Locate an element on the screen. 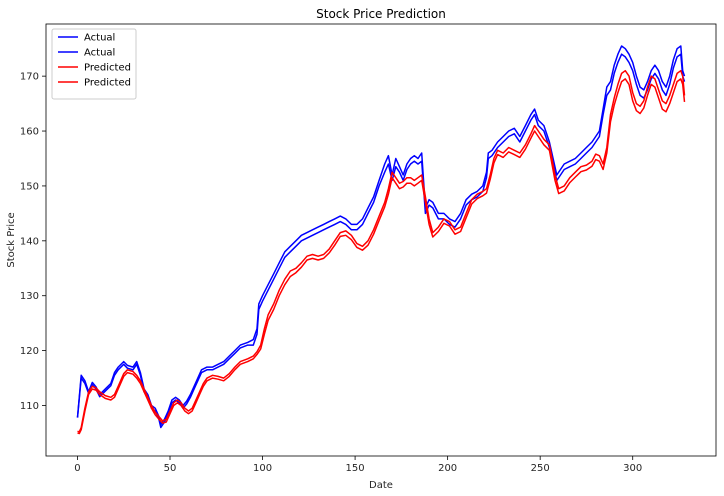 The image size is (724, 496). x-axis: 0 50 100 150 200 250 300 is located at coordinates (358, 465).